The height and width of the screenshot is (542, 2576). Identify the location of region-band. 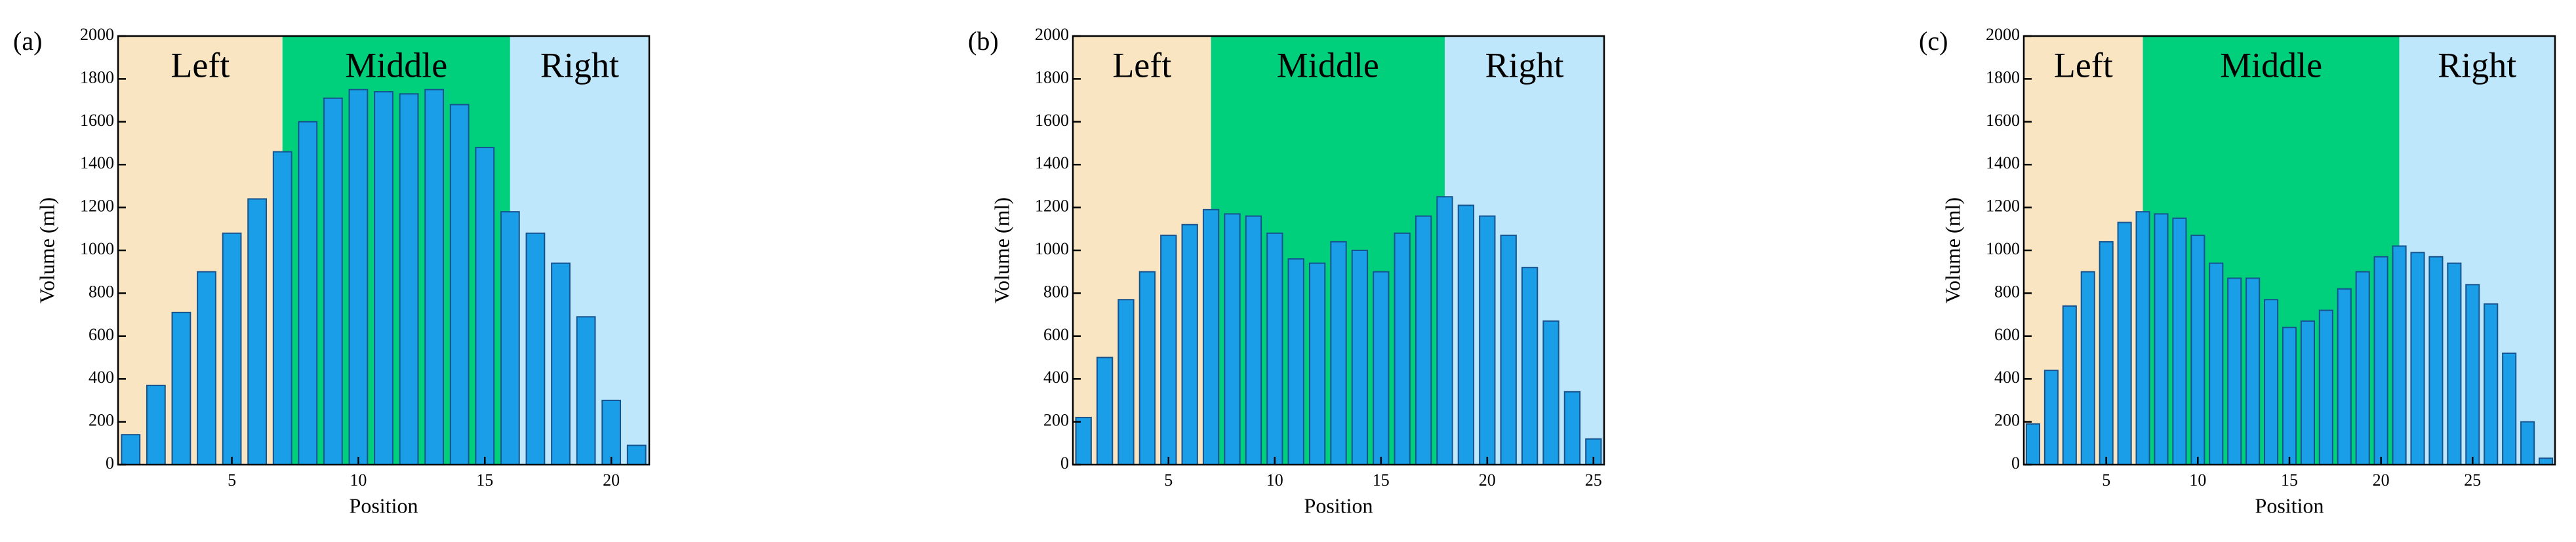
(396, 250).